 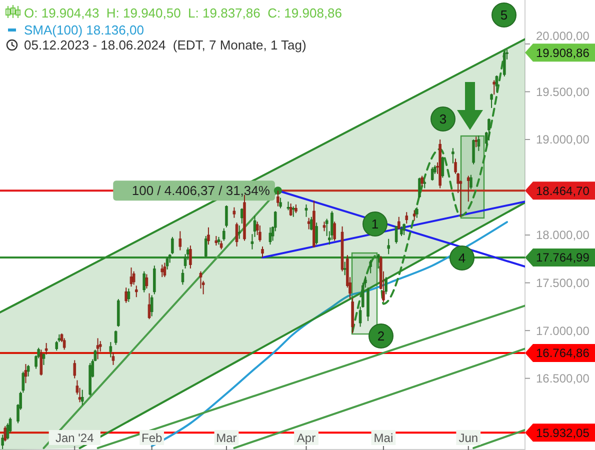 I want to click on ref-line-label: 15.932,05, so click(x=563, y=433).